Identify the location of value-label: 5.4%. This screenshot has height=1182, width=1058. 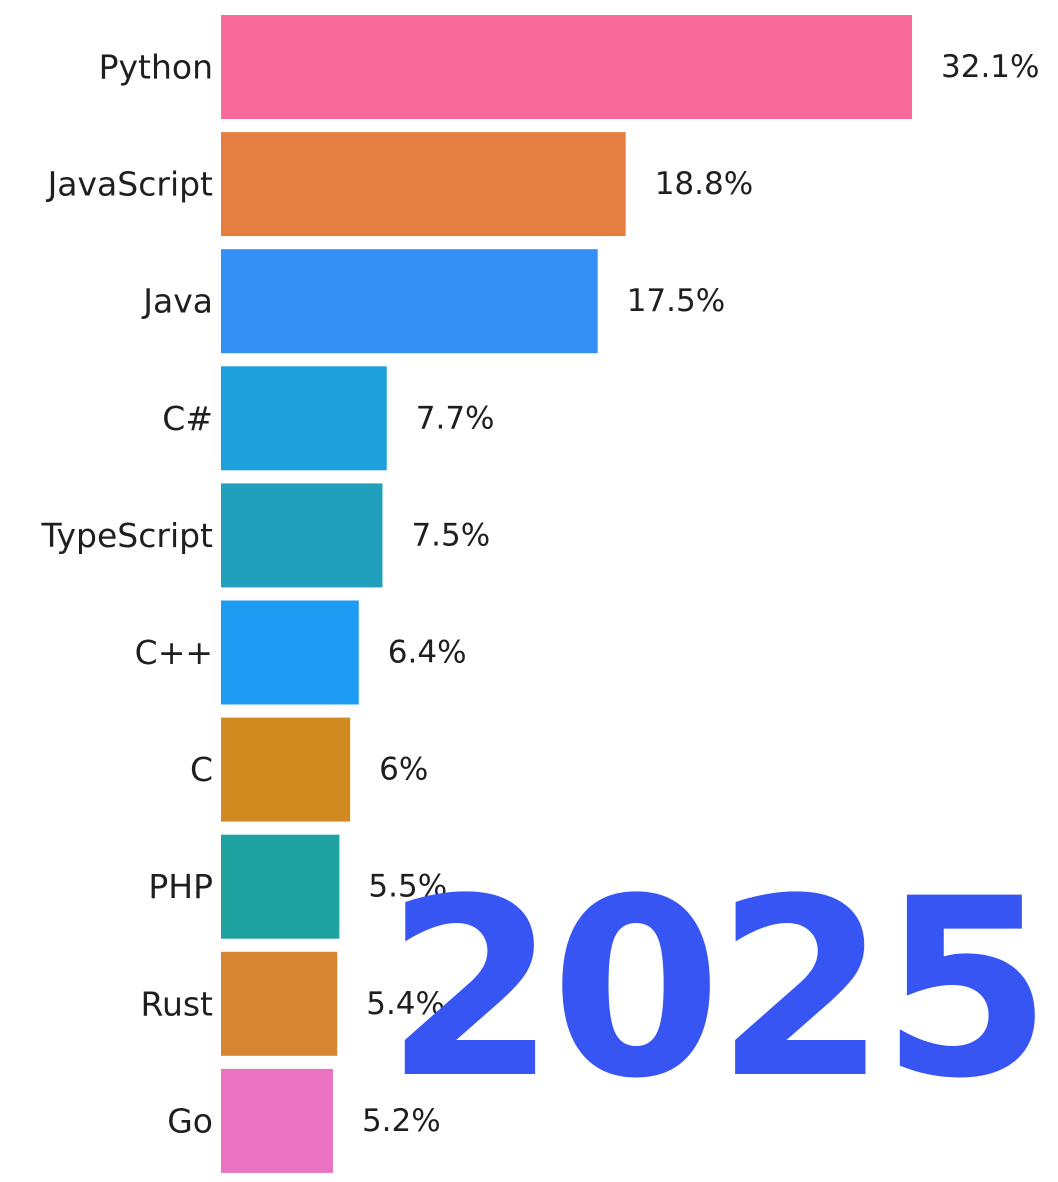
(405, 1004).